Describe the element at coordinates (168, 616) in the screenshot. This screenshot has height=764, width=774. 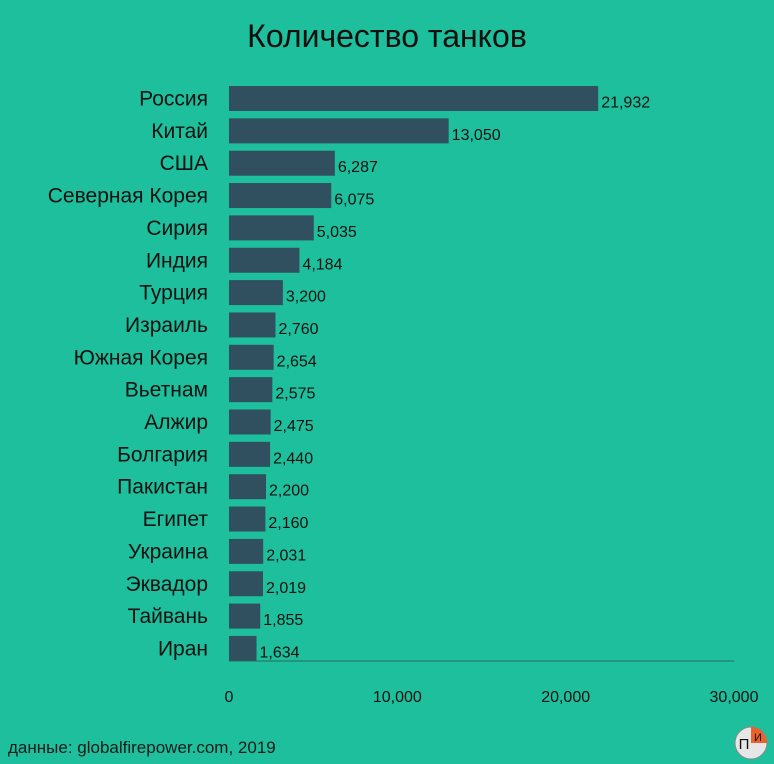
I see `category-label: Тайвань` at that location.